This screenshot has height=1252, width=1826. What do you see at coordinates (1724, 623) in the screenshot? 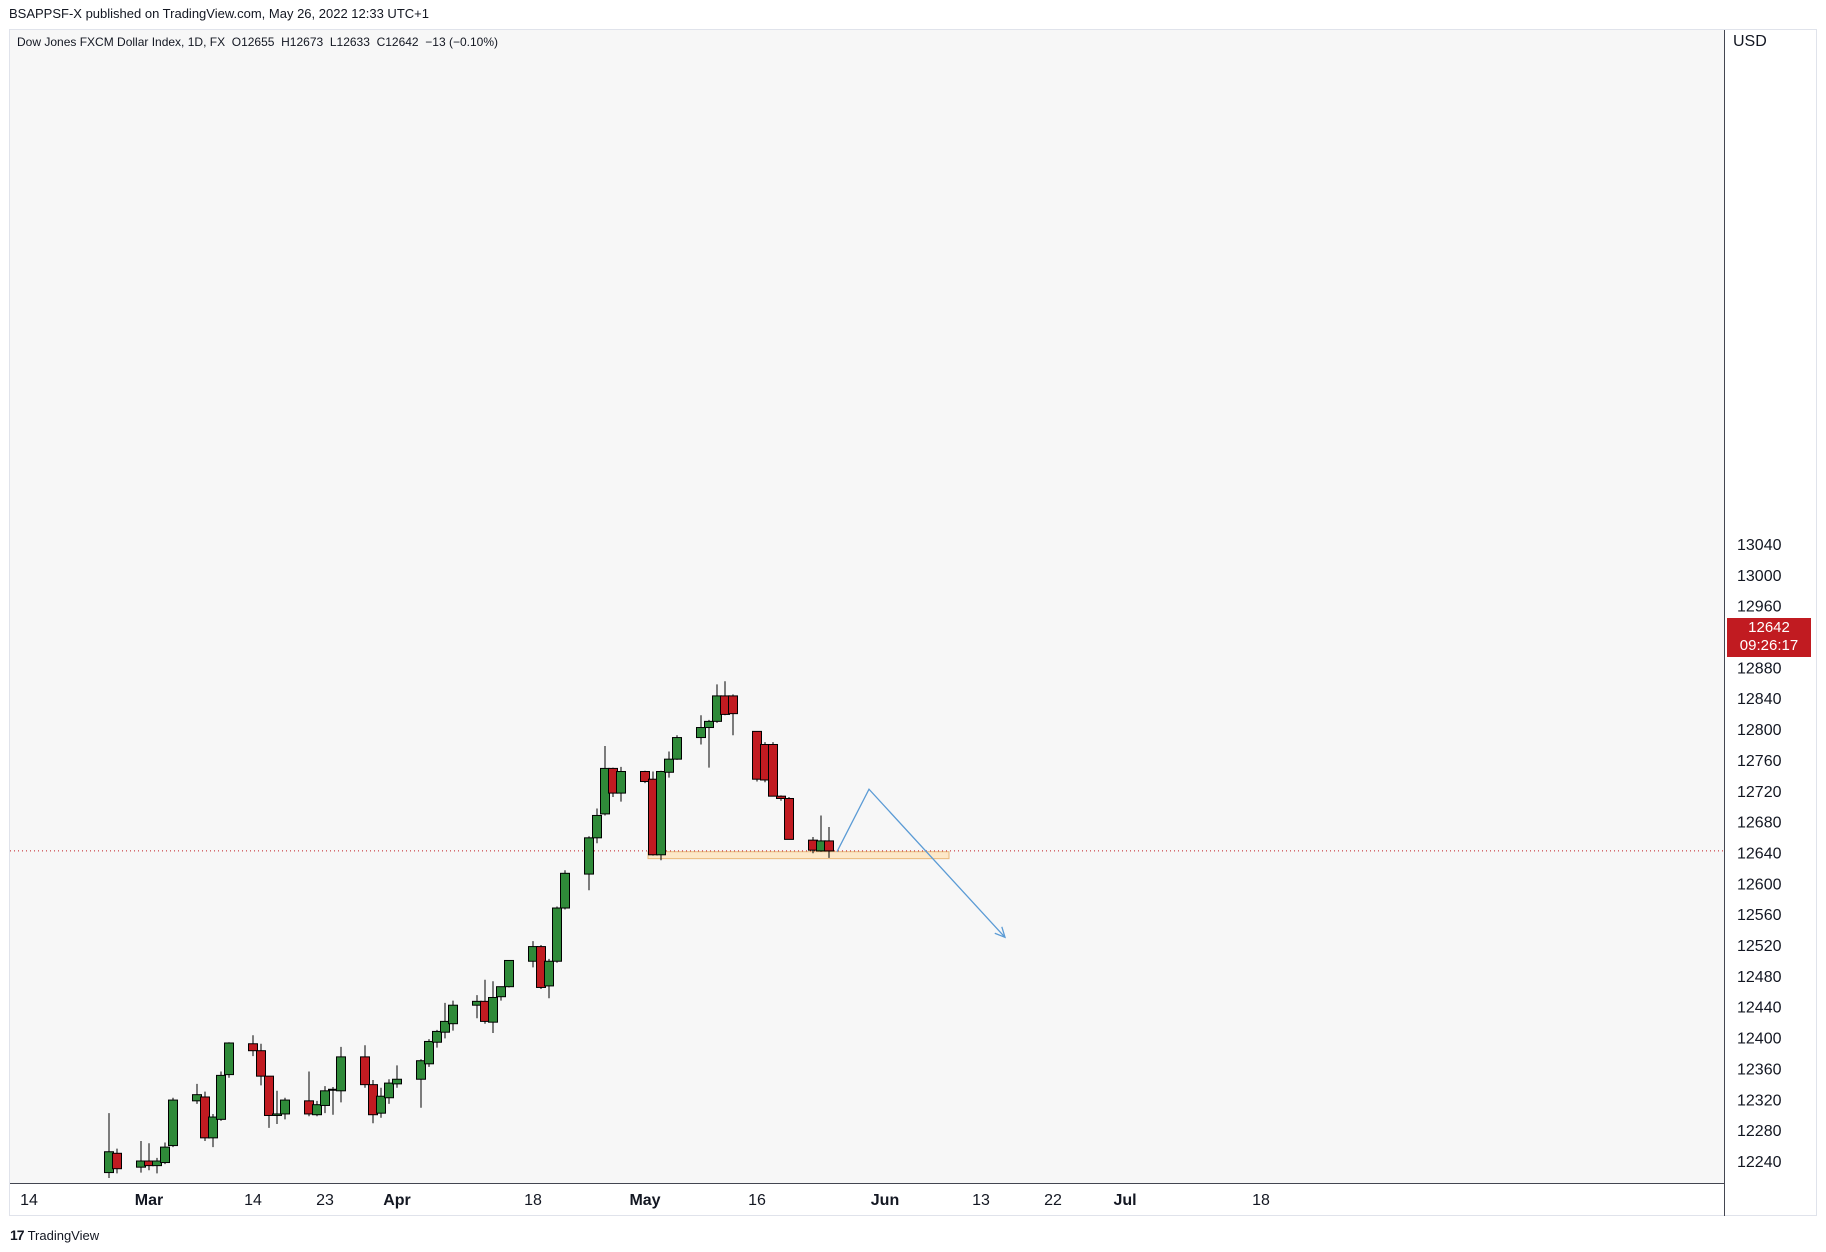
I see `price-axis-separator` at bounding box center [1724, 623].